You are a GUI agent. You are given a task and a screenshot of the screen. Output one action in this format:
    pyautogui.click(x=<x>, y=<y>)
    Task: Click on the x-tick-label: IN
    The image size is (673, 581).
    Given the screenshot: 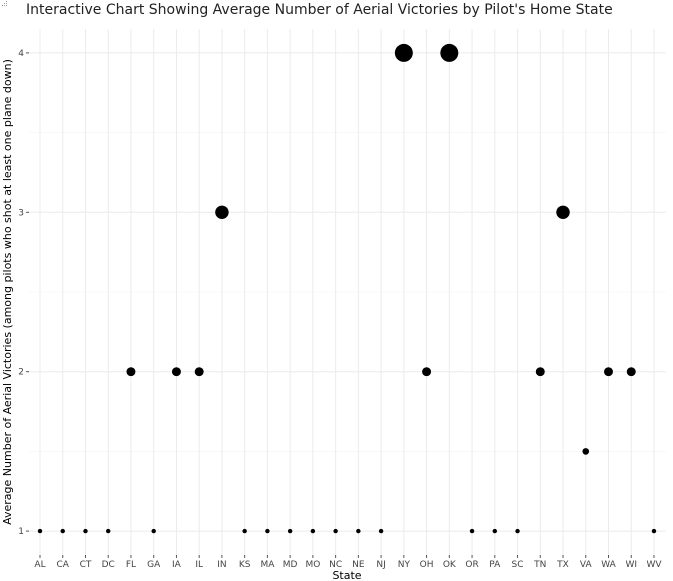 What is the action you would take?
    pyautogui.click(x=221, y=565)
    